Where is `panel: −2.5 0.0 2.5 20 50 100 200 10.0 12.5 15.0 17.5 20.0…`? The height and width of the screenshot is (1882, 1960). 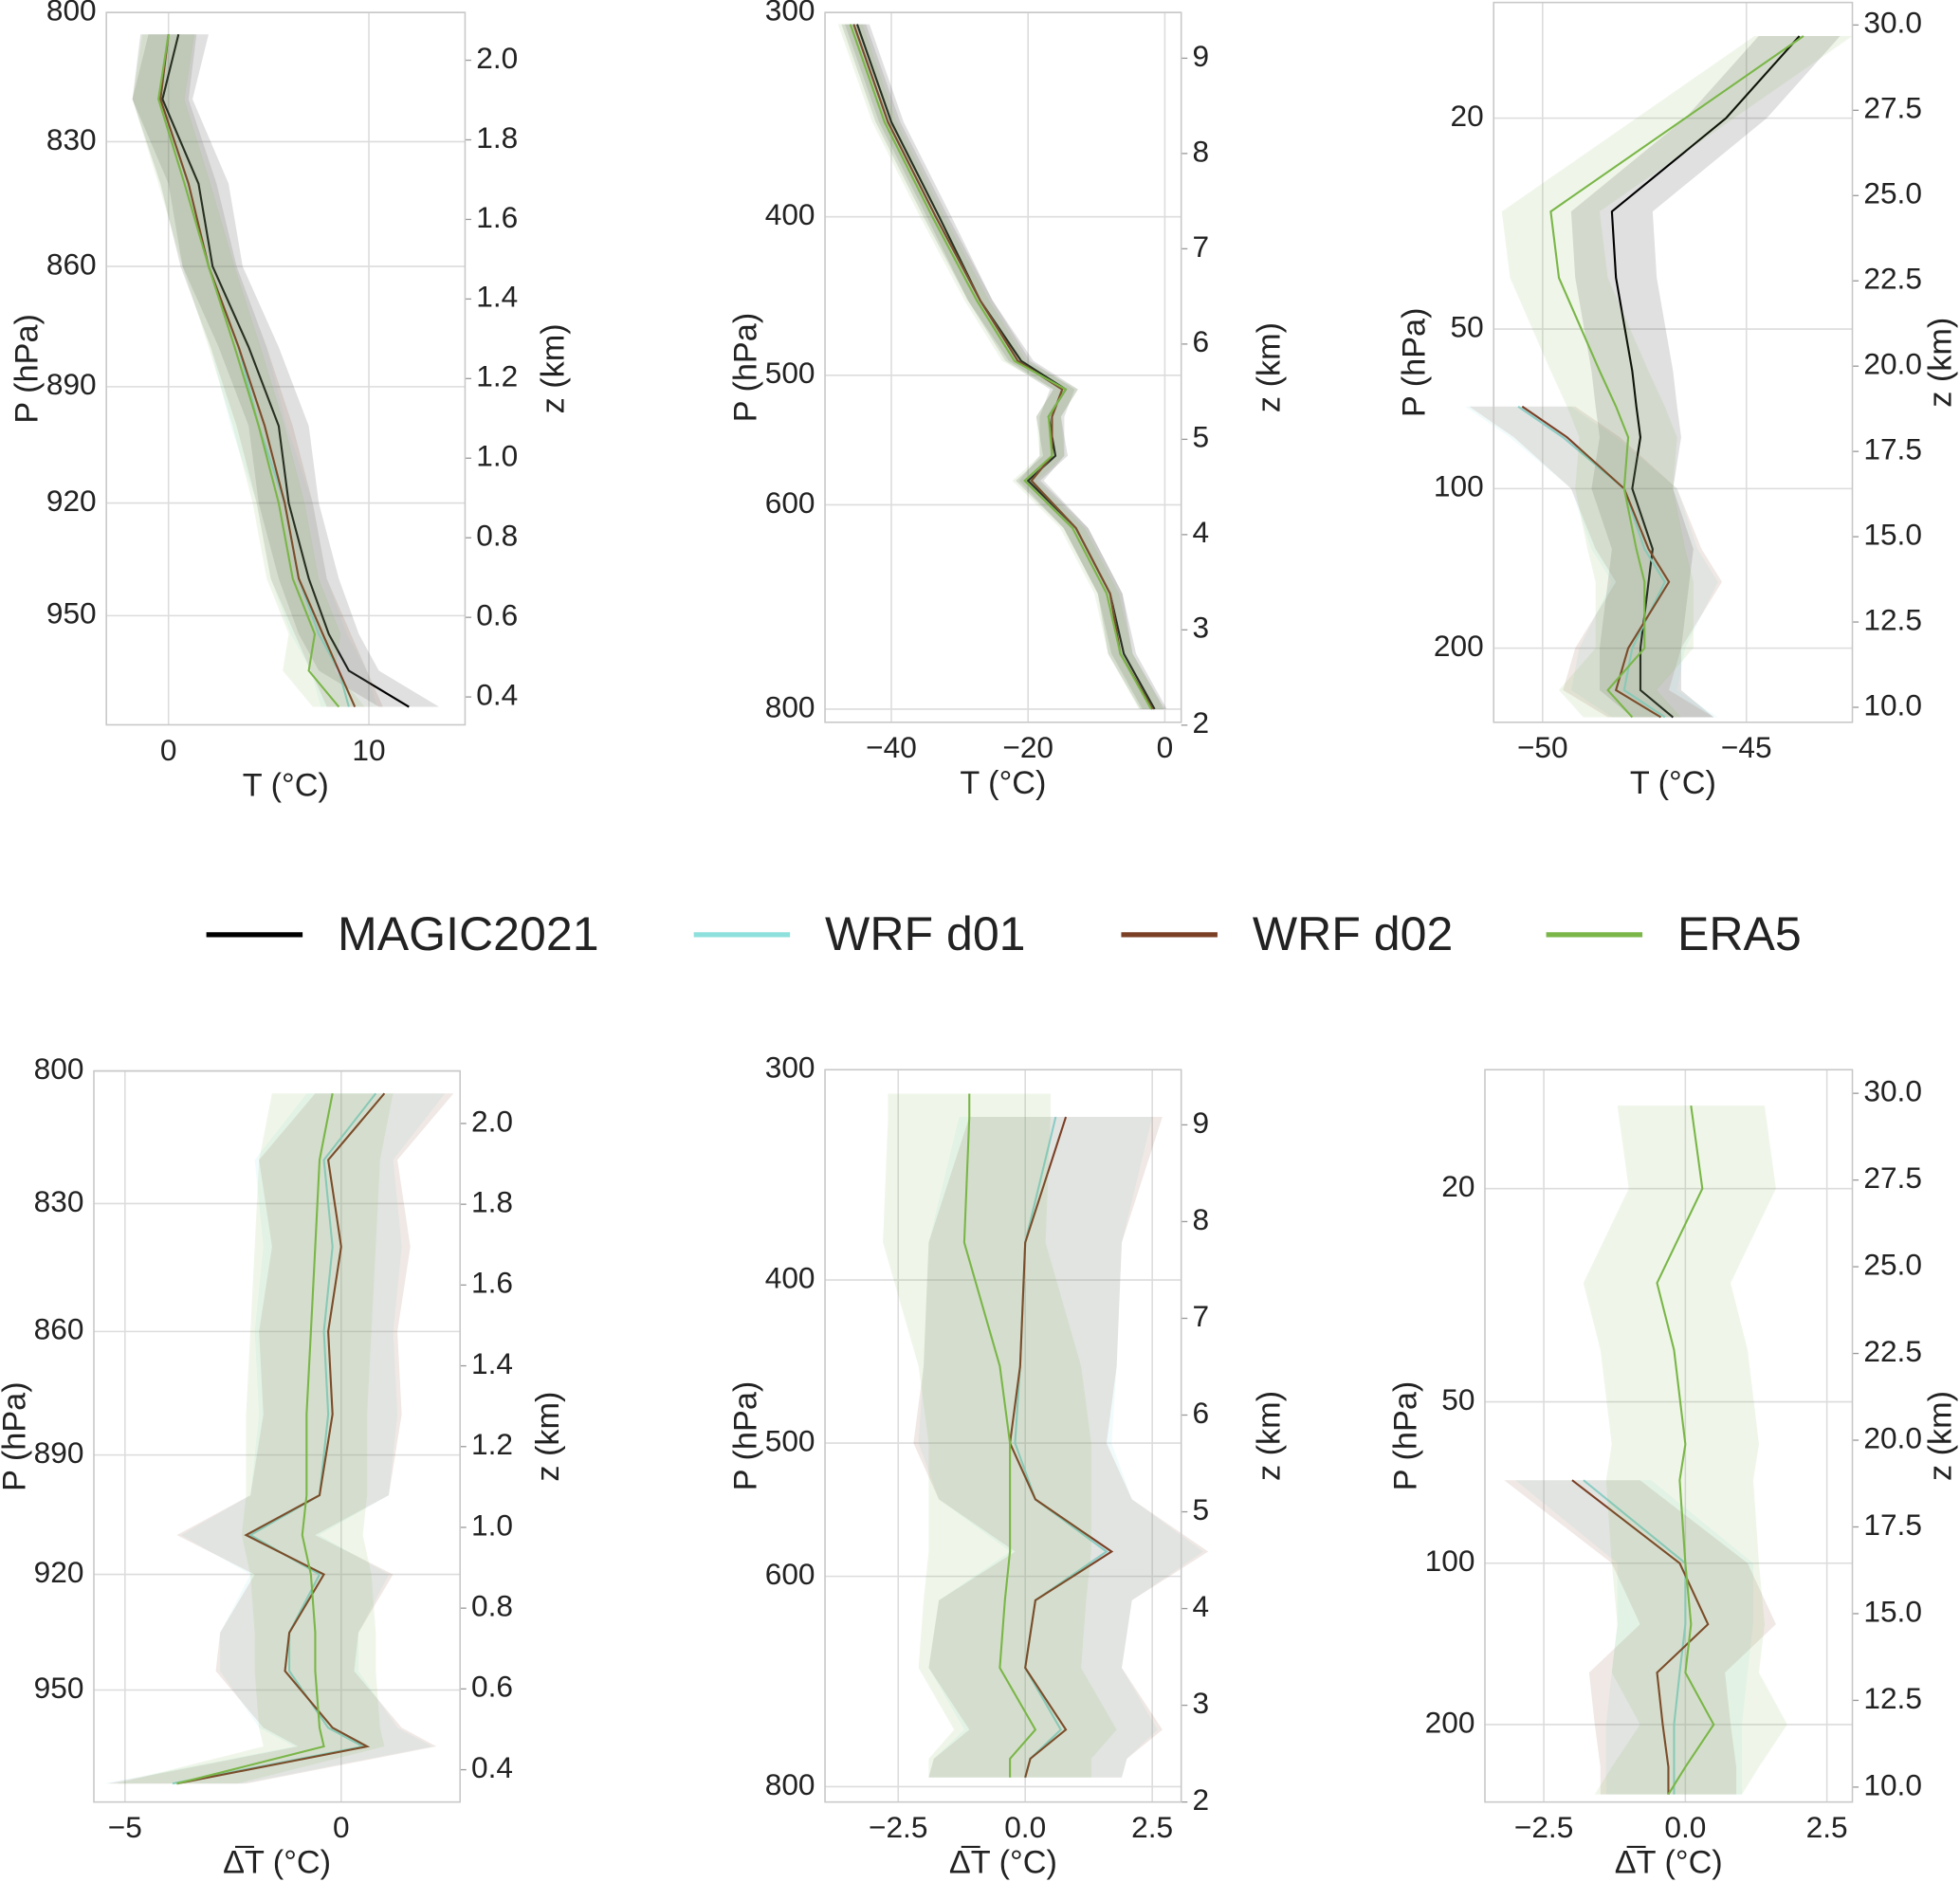 panel: −2.5 0.0 2.5 20 50 100 200 10.0 12.5 15.0 17.5 20.0… is located at coordinates (1672, 1475).